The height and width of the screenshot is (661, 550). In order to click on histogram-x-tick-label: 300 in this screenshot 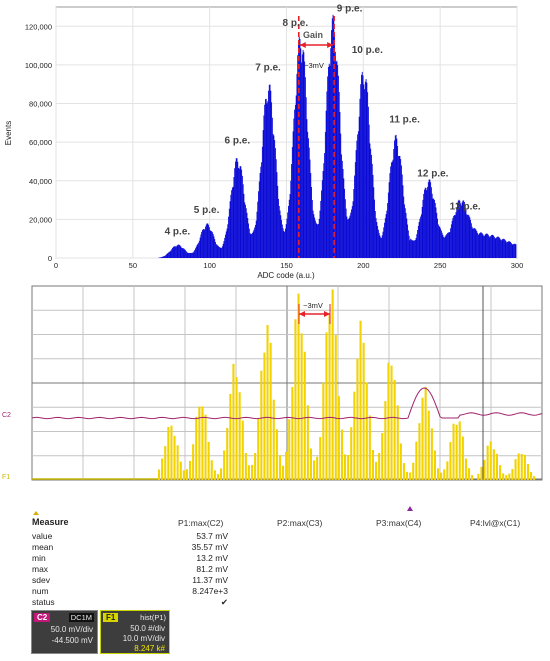, I will do `click(517, 265)`.